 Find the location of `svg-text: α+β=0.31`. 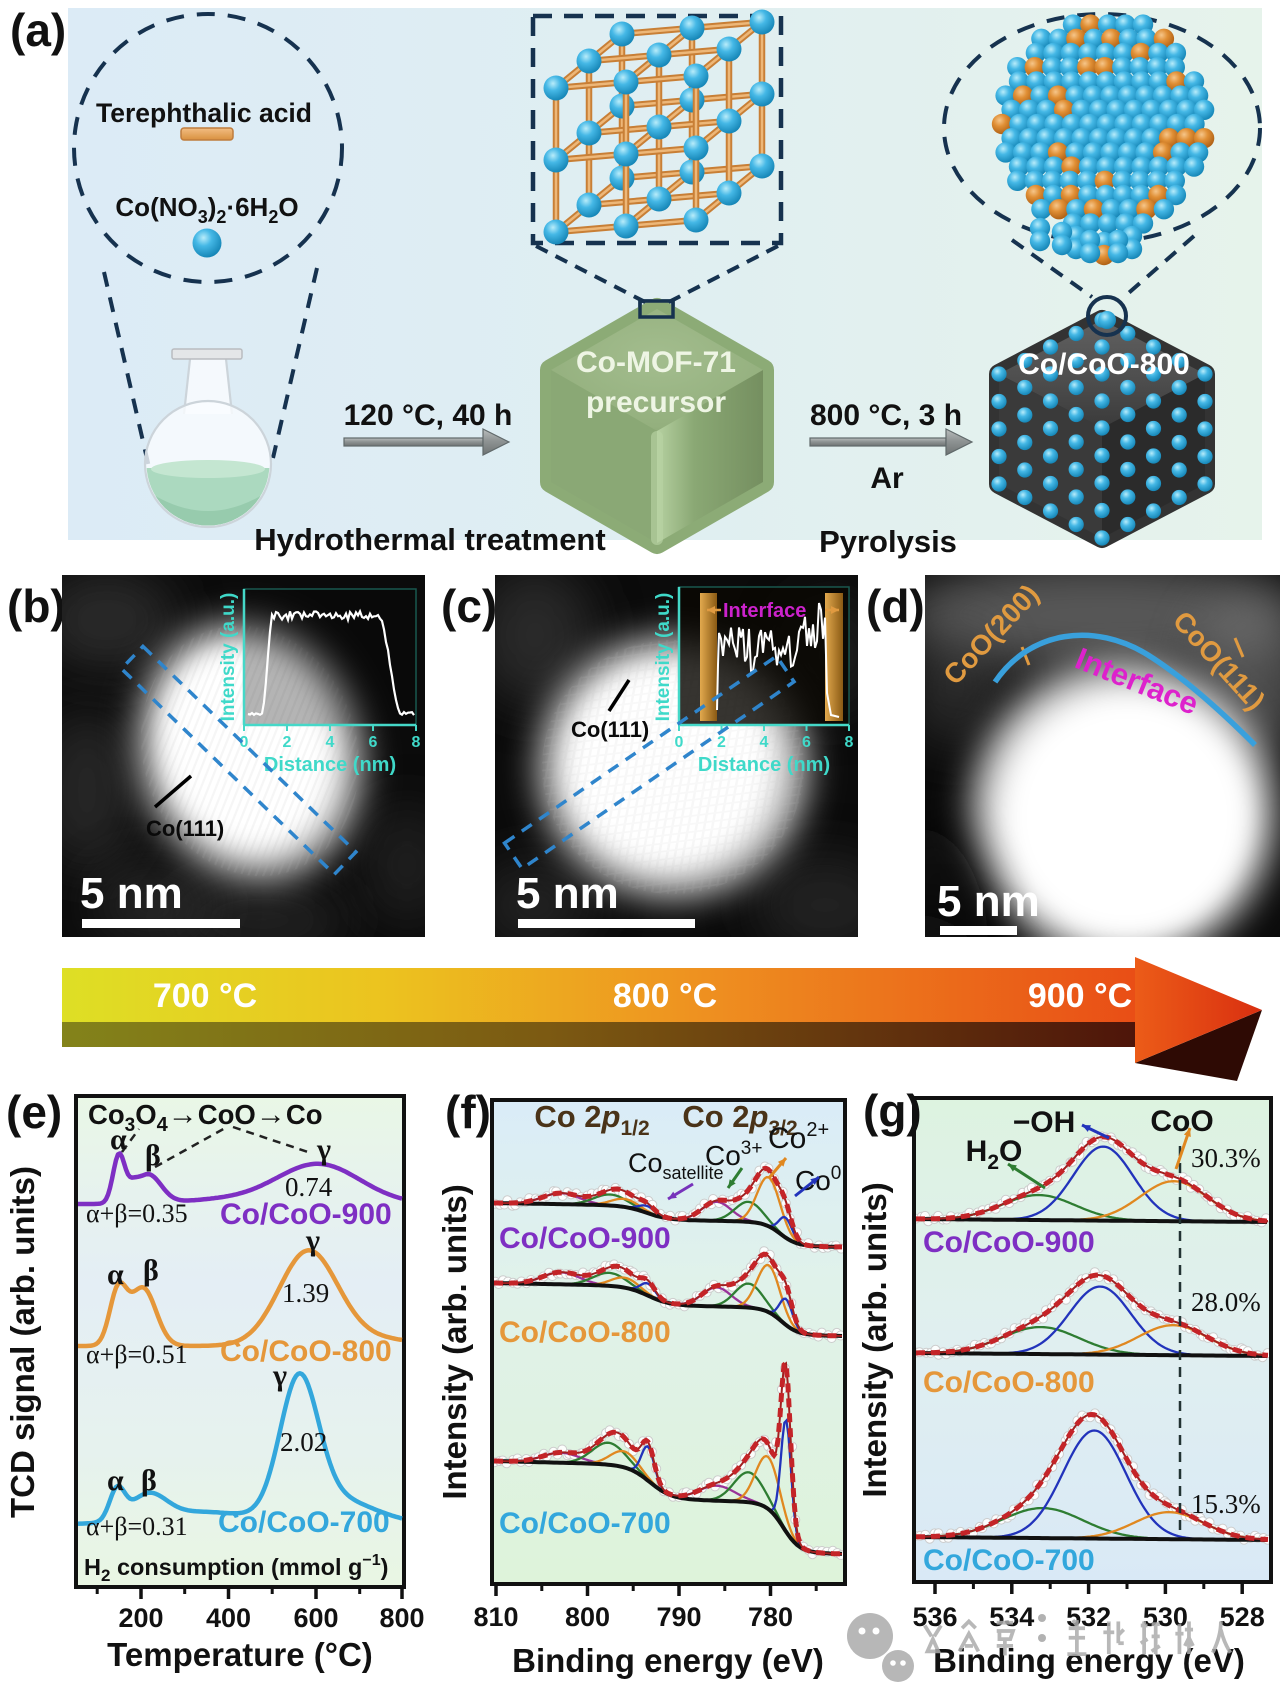

svg-text: α+β=0.31 is located at coordinates (137, 1526).